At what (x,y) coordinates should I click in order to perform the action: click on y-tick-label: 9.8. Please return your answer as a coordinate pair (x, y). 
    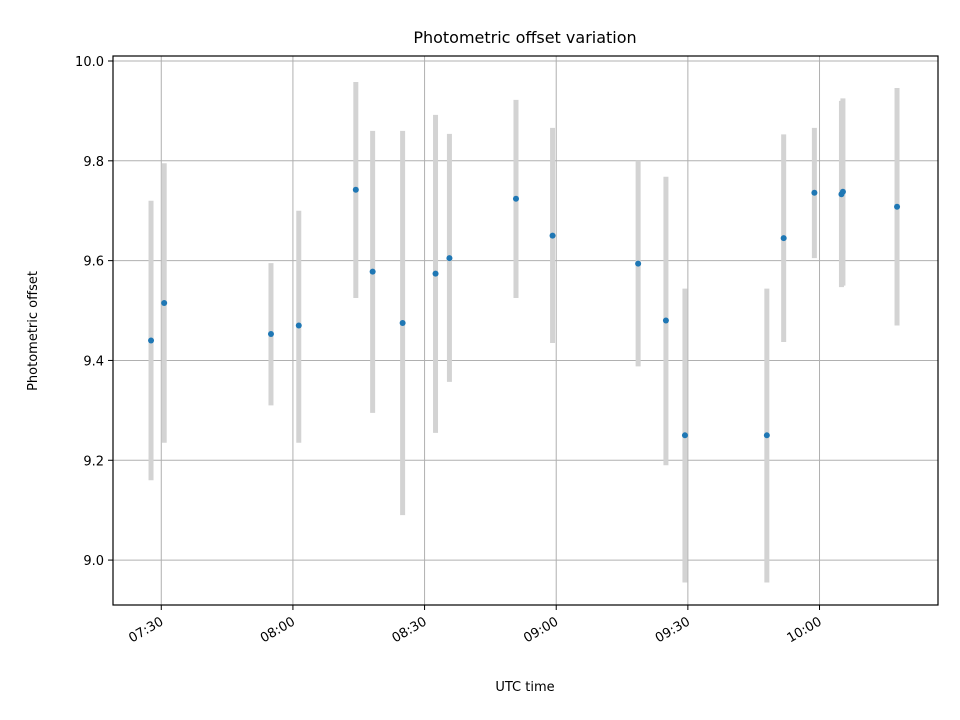
    Looking at the image, I should click on (93, 162).